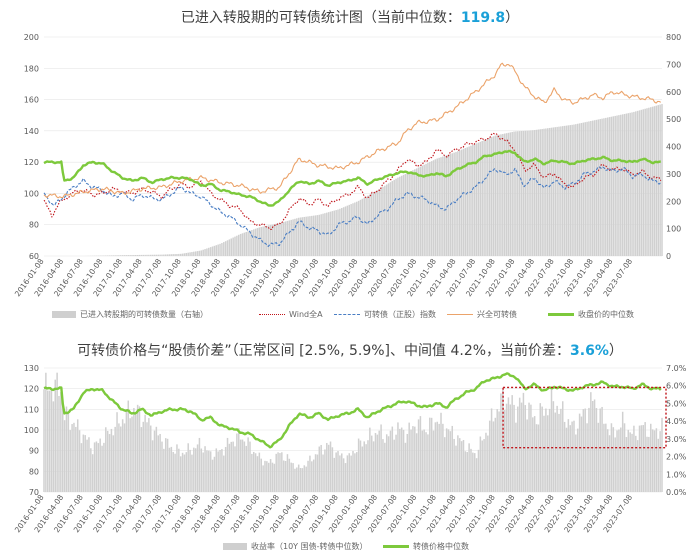 The width and height of the screenshot is (700, 558). I want to click on line-series-cb_index, so click(352, 206).